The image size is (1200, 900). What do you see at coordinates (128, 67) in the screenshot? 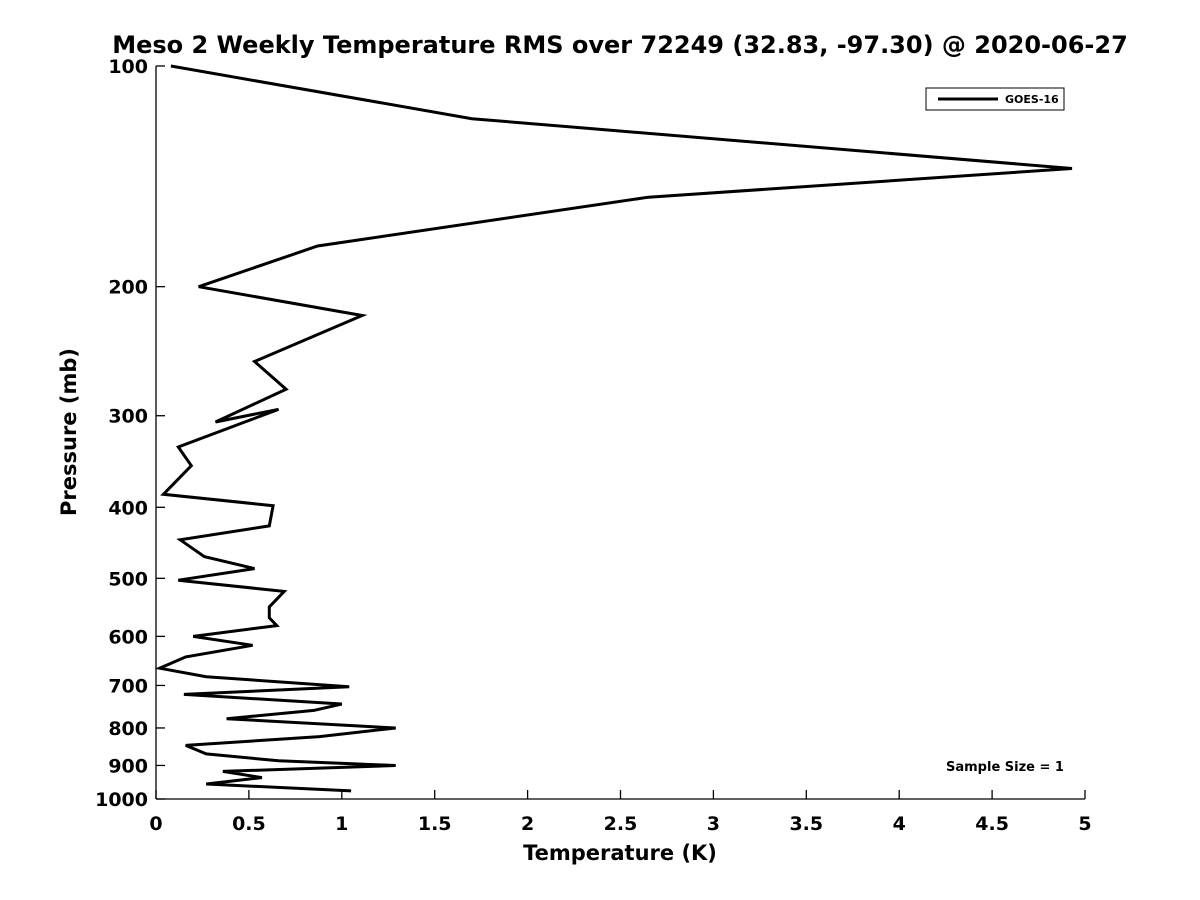
I see `y-tick-label: 100` at bounding box center [128, 67].